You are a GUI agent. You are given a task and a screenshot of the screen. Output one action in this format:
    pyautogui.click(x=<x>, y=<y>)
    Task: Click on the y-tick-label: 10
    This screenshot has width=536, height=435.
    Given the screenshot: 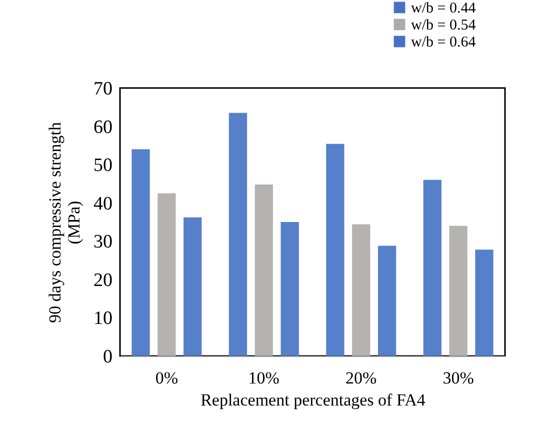 What is the action you would take?
    pyautogui.click(x=103, y=319)
    